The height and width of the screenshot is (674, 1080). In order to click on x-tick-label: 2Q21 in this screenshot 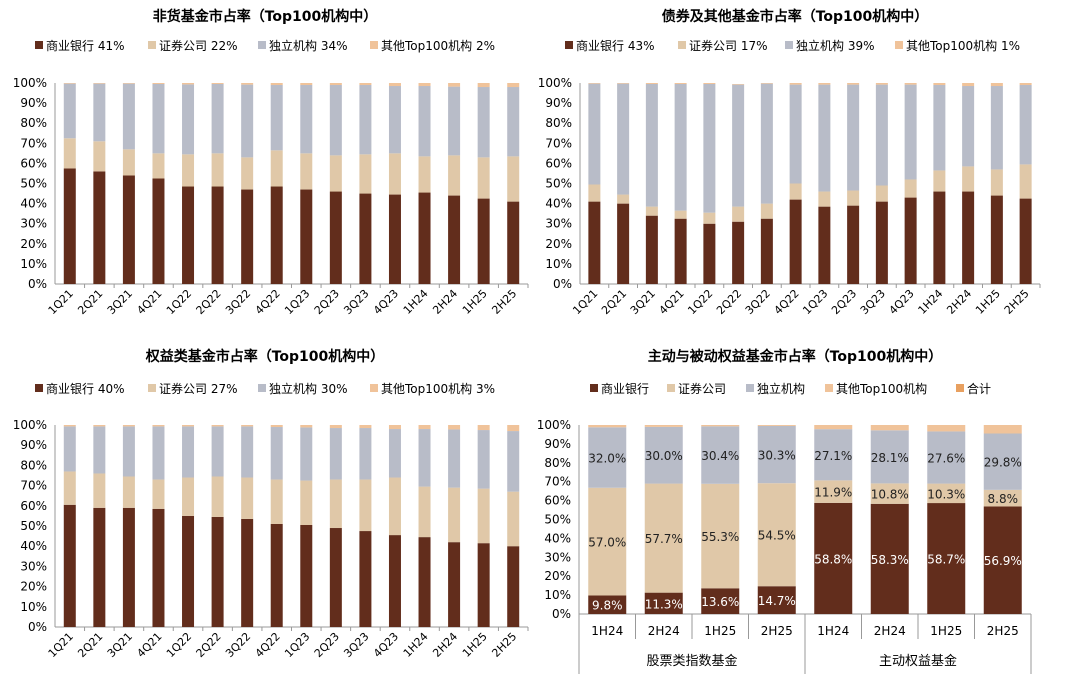, I will do `click(90, 302)`.